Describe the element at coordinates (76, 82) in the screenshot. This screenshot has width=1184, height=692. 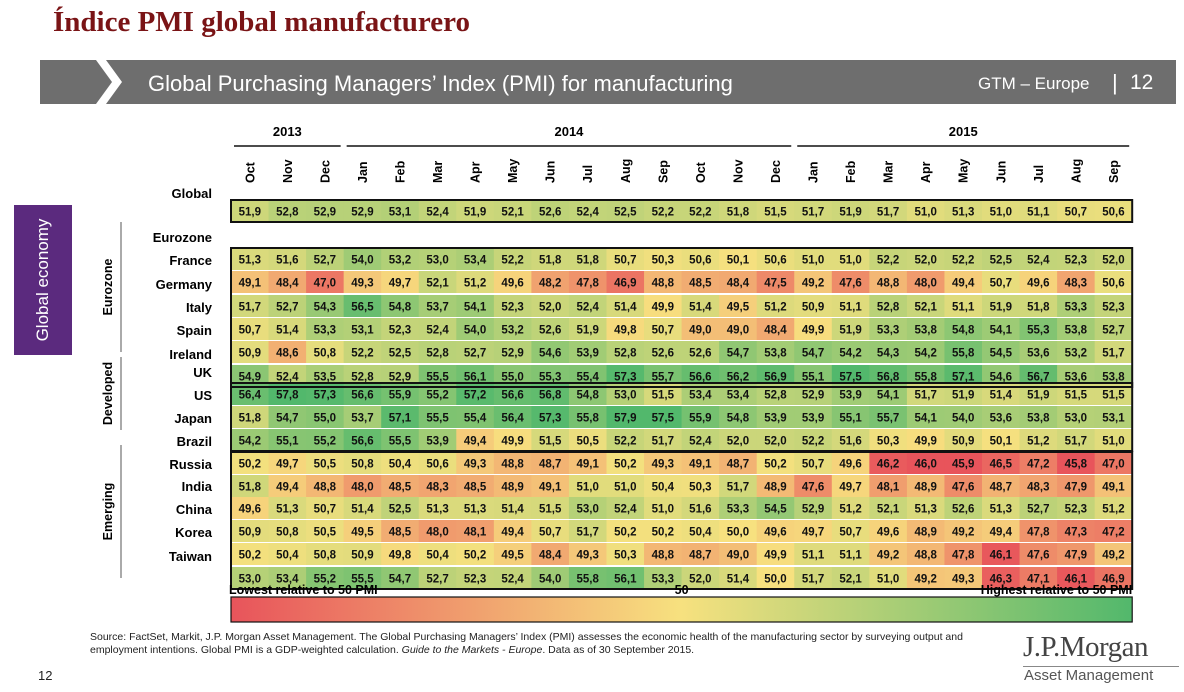
I see `banner-arrow-left` at that location.